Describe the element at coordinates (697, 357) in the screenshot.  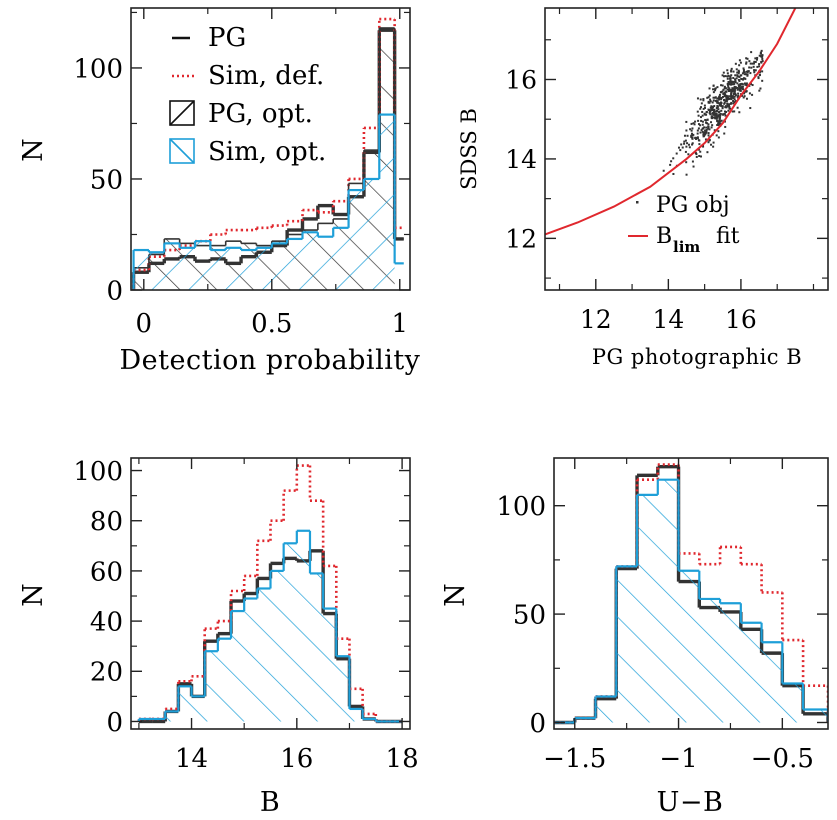
I see `x-axis-label: PG photographic B` at that location.